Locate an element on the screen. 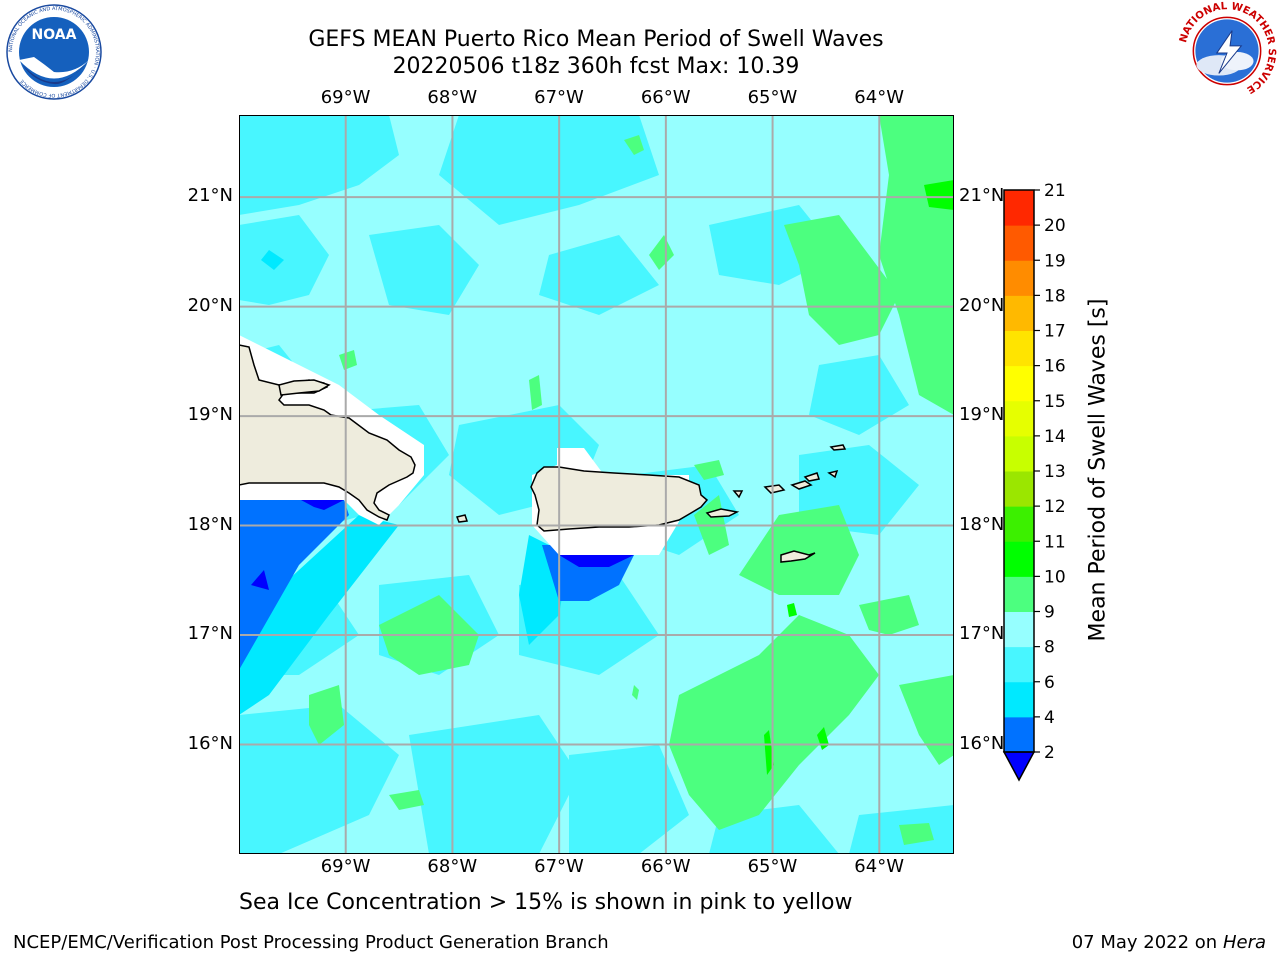 The image size is (1280, 960). colorbar-tick-label: 20 is located at coordinates (1055, 226).